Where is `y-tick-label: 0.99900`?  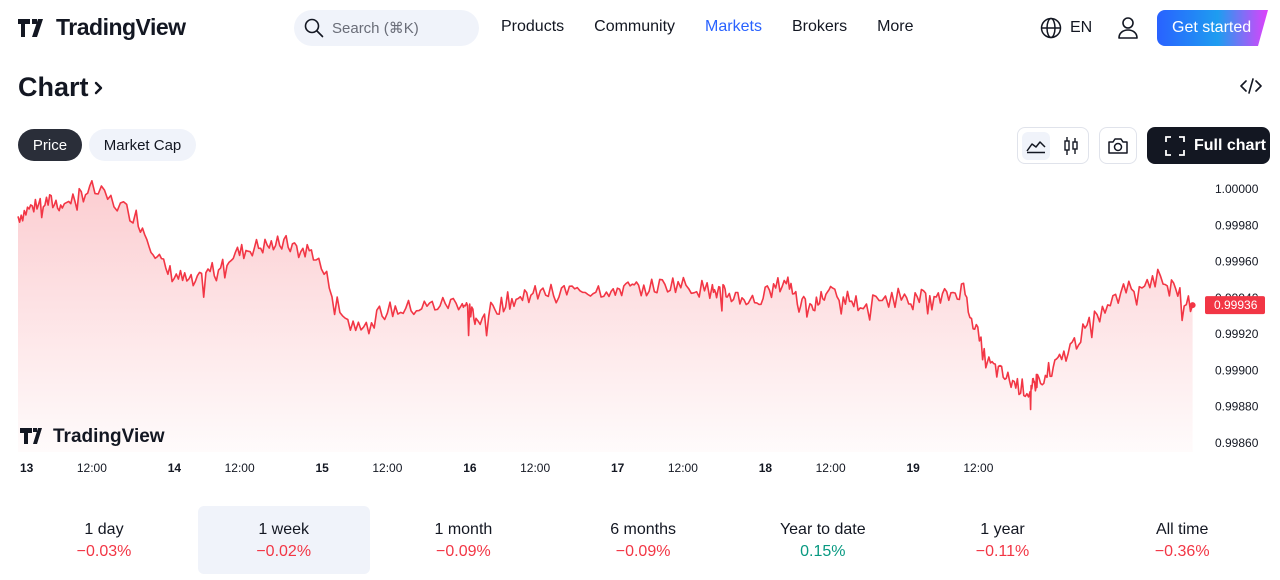 y-tick-label: 0.99900 is located at coordinates (1237, 370).